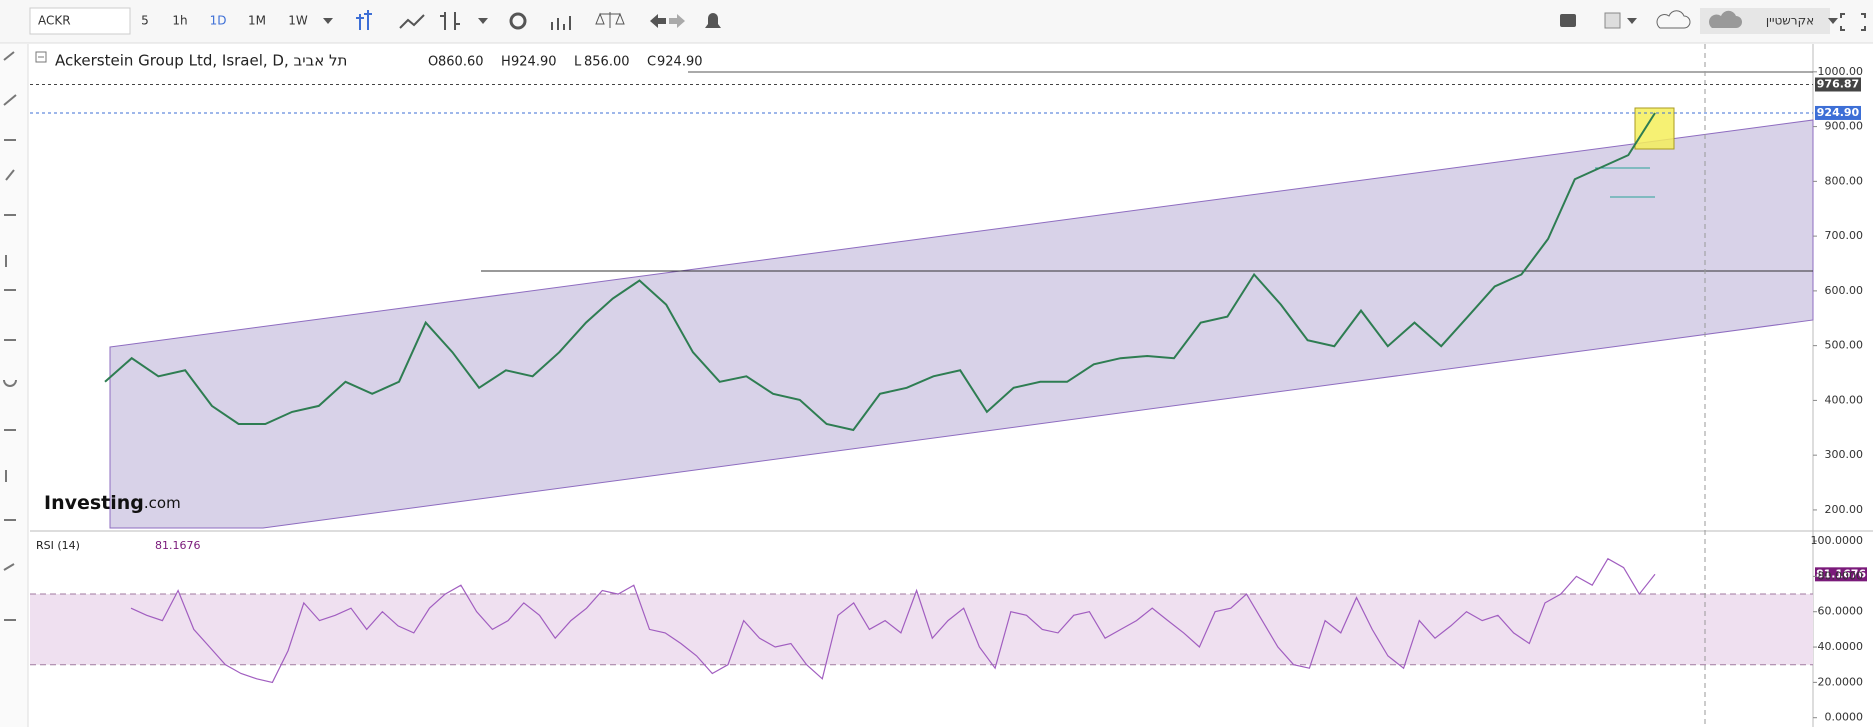 The image size is (1873, 727). What do you see at coordinates (658, 21) in the screenshot?
I see `undo-icon` at bounding box center [658, 21].